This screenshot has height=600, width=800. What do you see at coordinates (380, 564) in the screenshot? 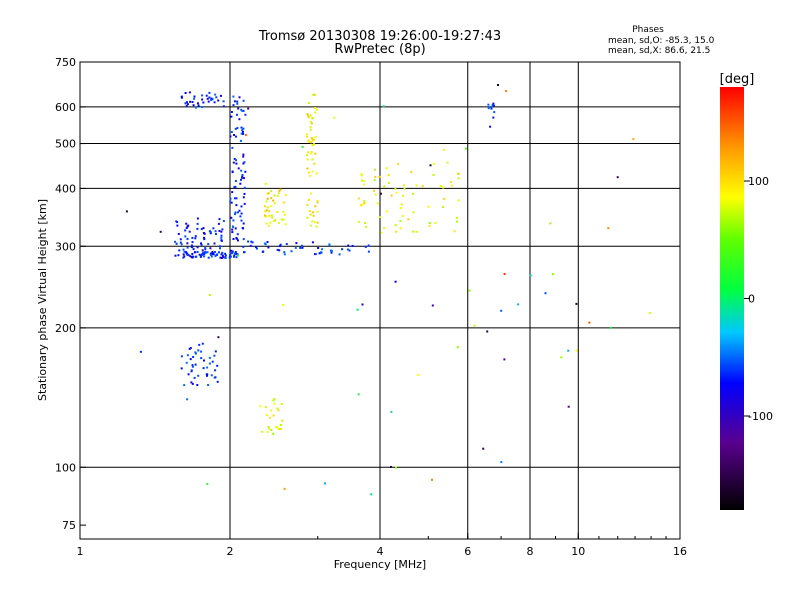
I see `x-axis-label: Frequency [MHz]` at bounding box center [380, 564].